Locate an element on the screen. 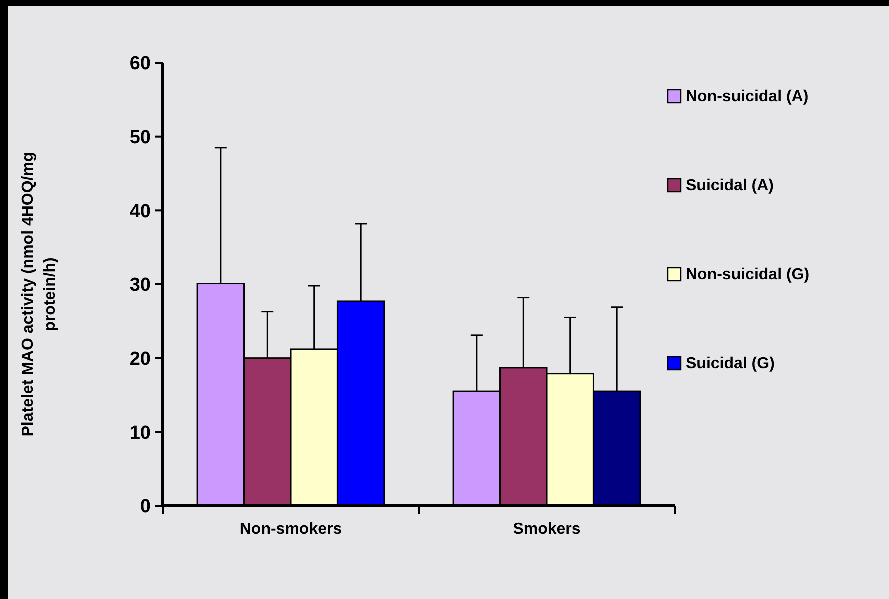 This screenshot has width=889, height=599. legend-label: Suicidal (G) is located at coordinates (730, 364).